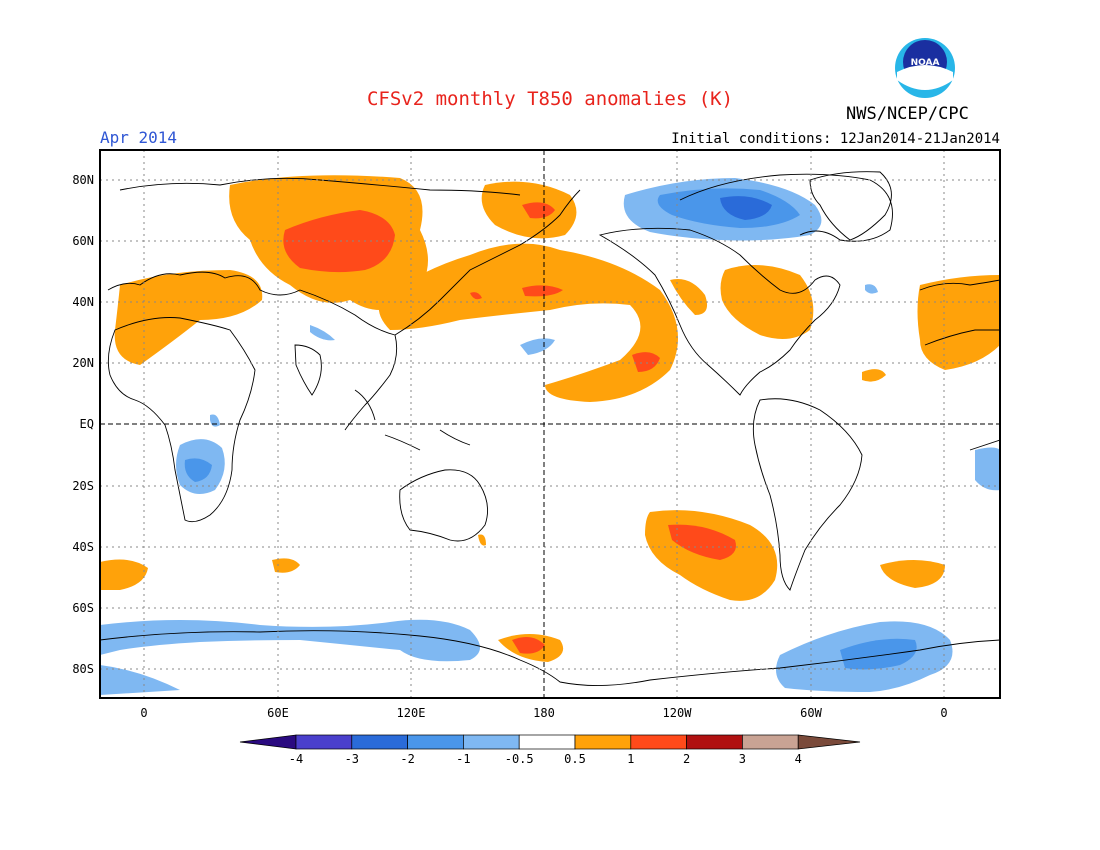 This screenshot has height=850, width=1100. Describe the element at coordinates (407, 759) in the screenshot. I see `colorbar-tick-label: -2` at that location.